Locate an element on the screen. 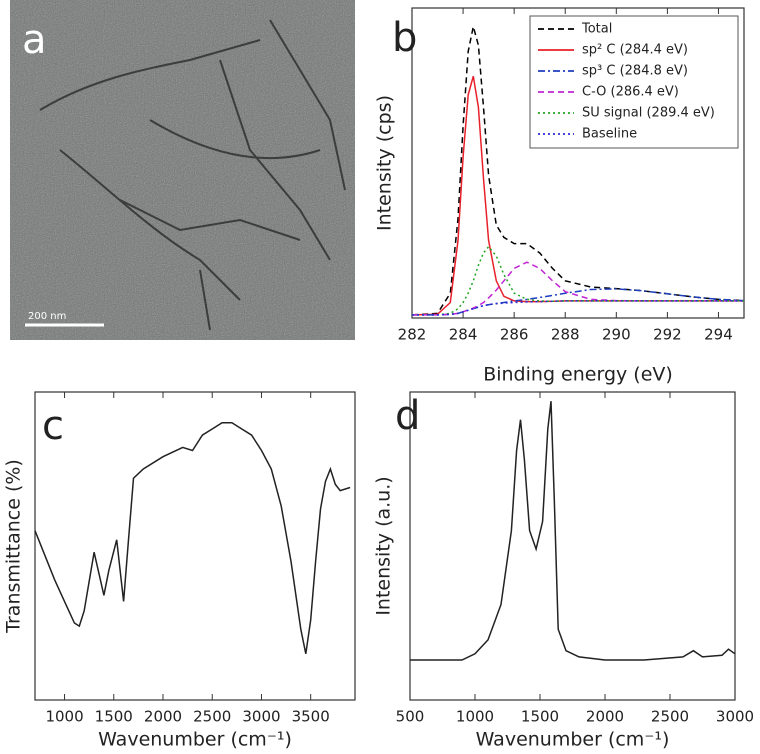  y-axis-label: Intensity (cps) is located at coordinates (385, 163).